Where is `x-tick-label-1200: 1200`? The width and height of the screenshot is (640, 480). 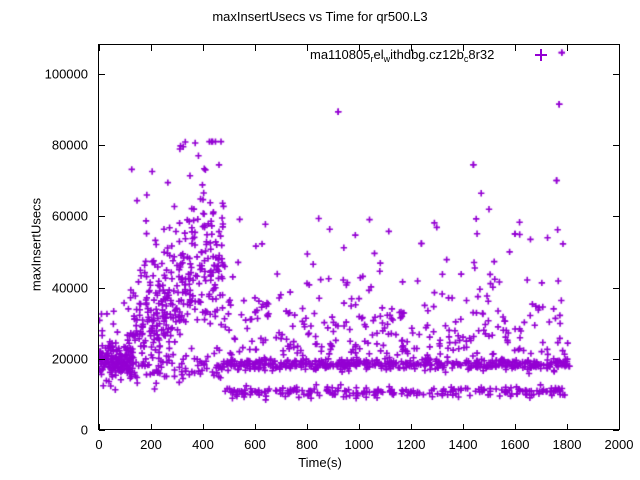 x-tick-label-1200: 1200 is located at coordinates (411, 444).